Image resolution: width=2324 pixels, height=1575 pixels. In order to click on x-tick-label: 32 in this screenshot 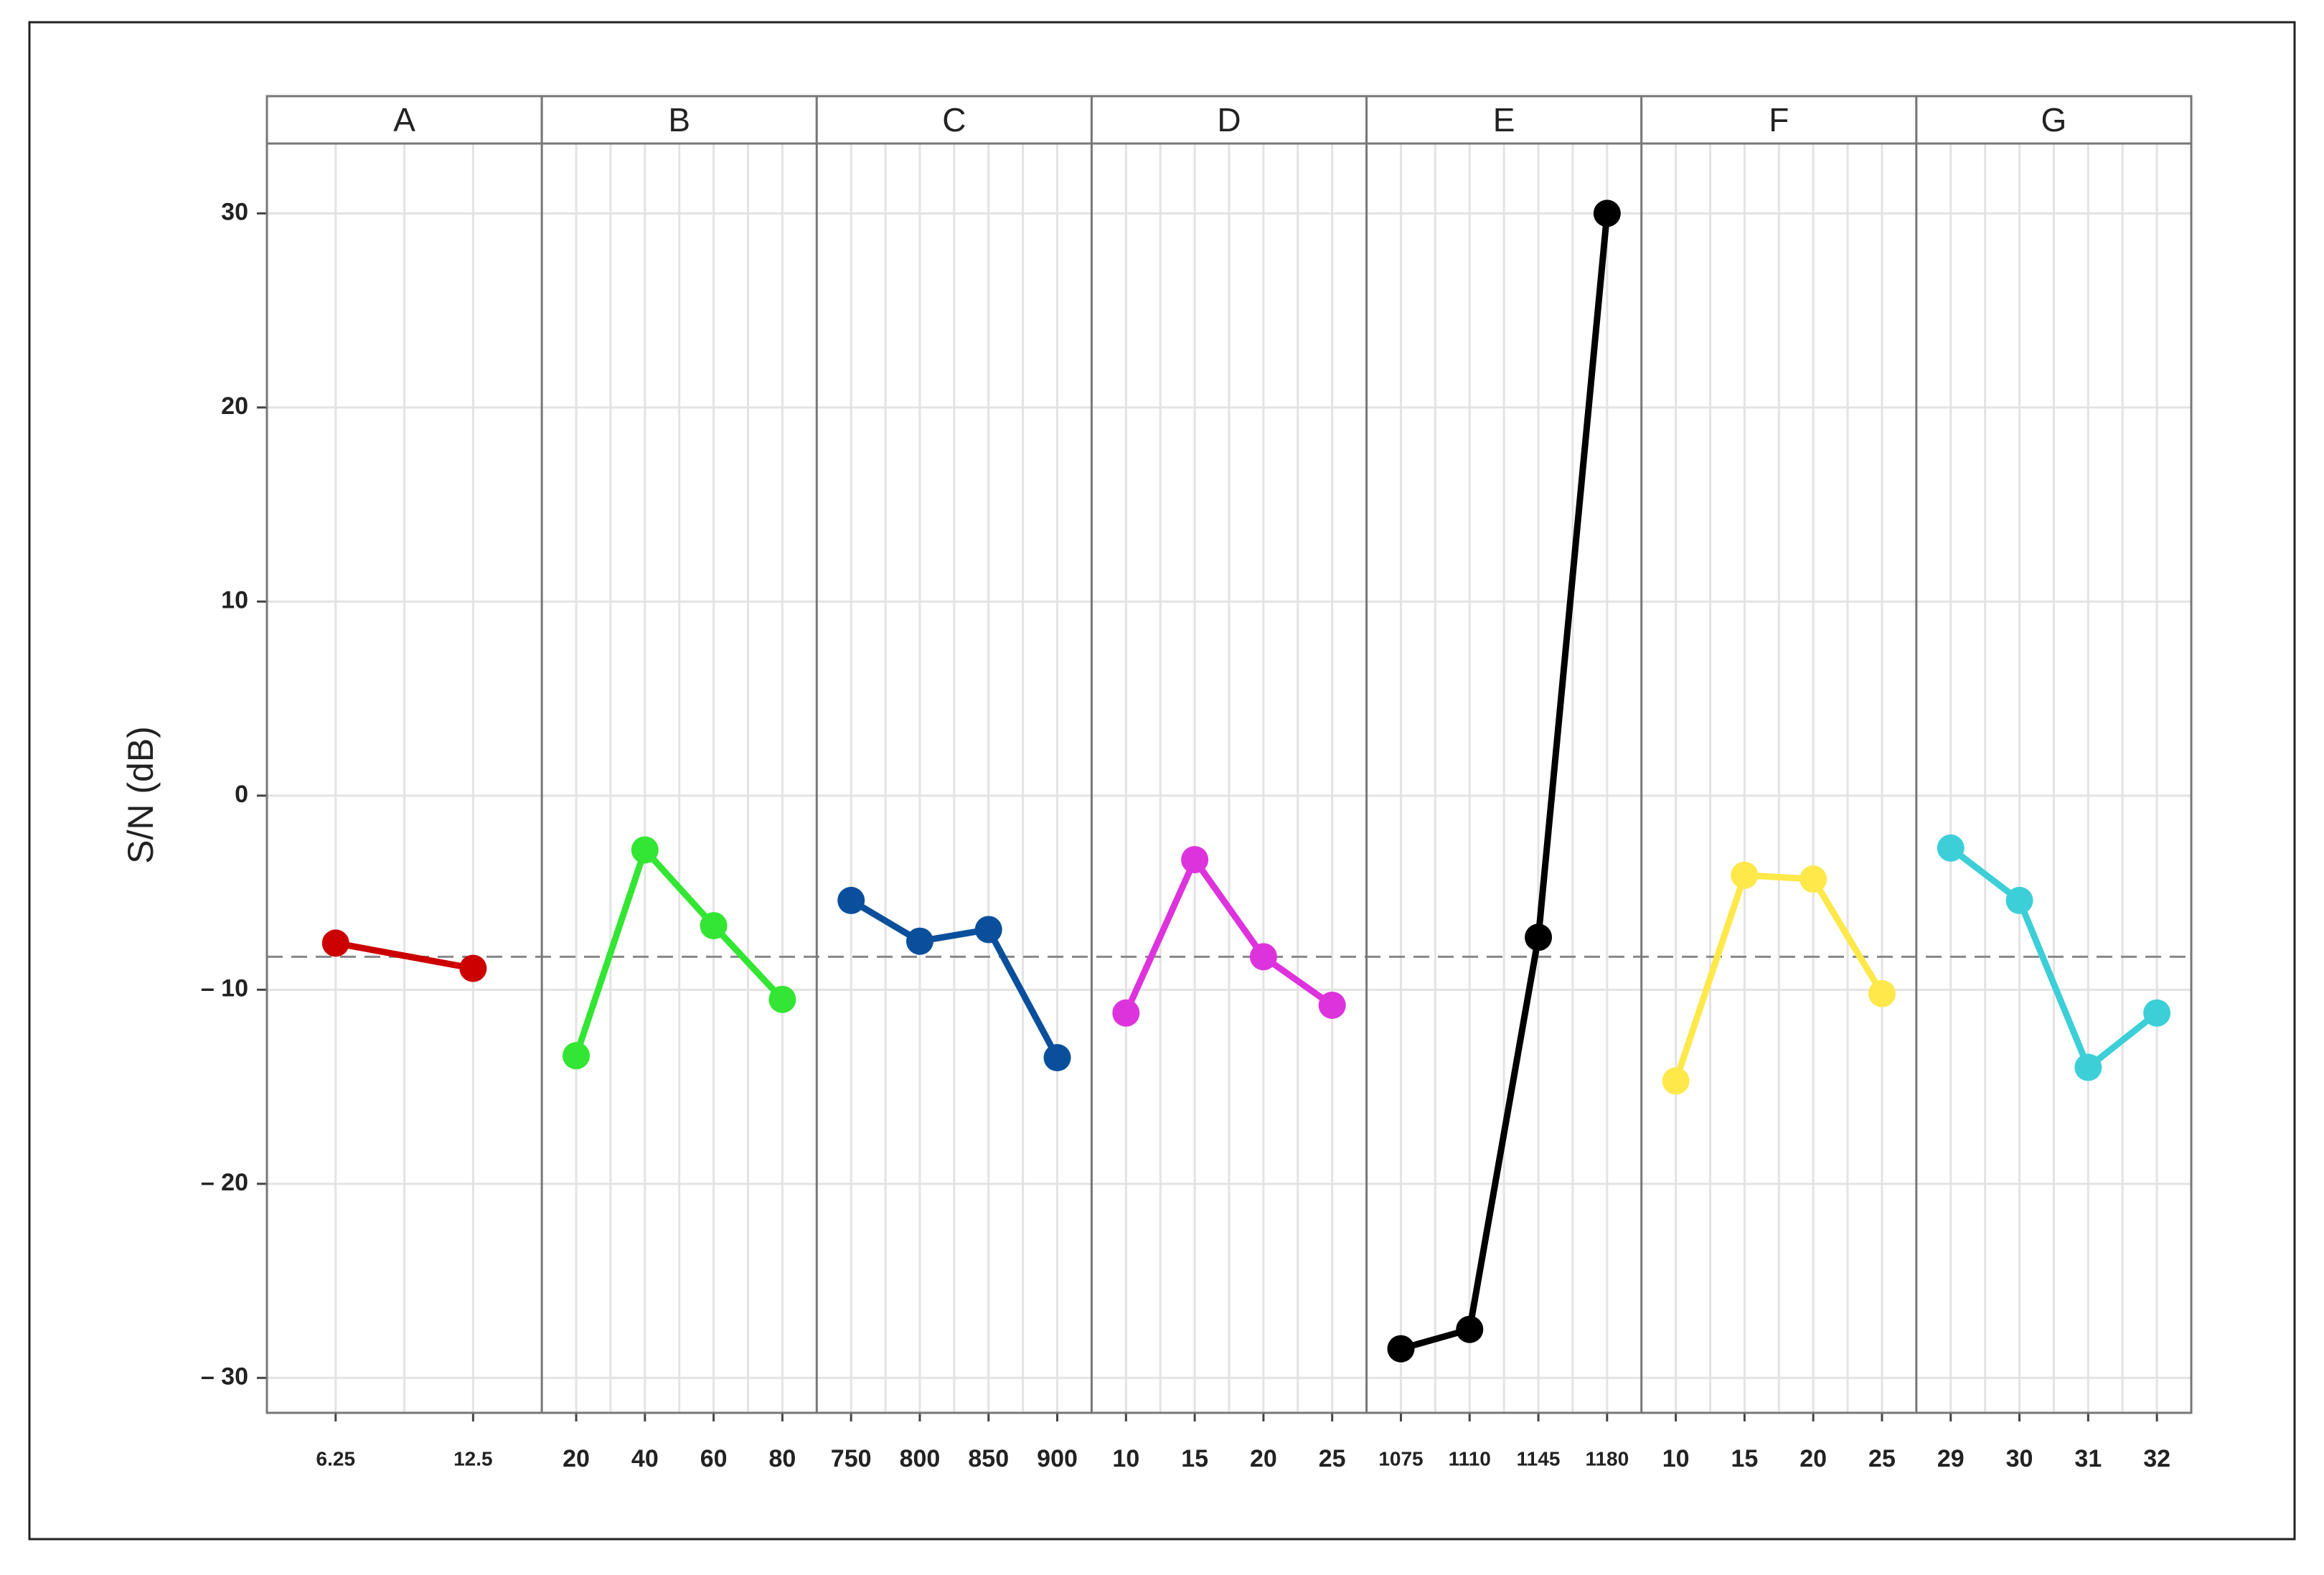, I will do `click(2156, 1458)`.